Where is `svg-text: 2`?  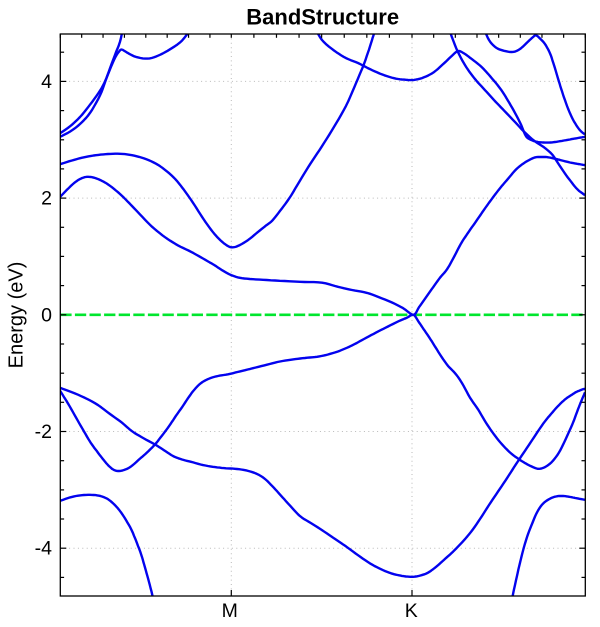
svg-text: 2 is located at coordinates (46, 199).